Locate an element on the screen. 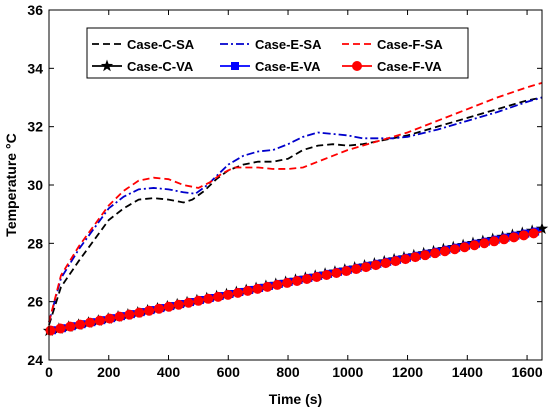 This screenshot has height=413, width=550. y-tick-label: 34 is located at coordinates (35, 68).